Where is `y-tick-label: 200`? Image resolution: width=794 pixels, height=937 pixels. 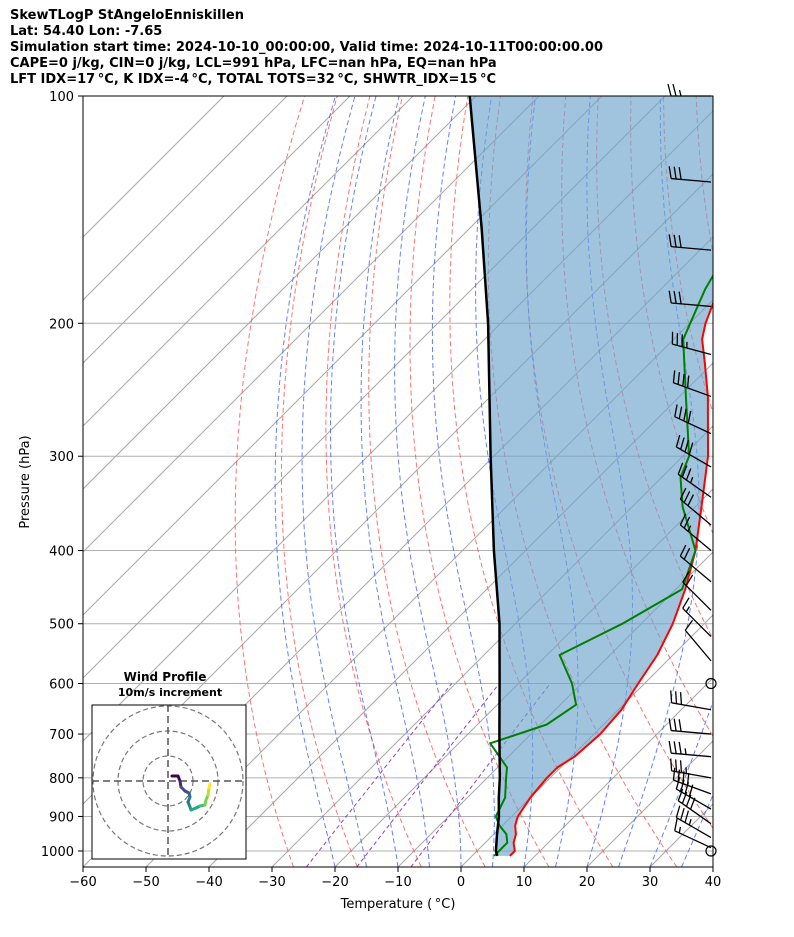 y-tick-label: 200 is located at coordinates (61, 324).